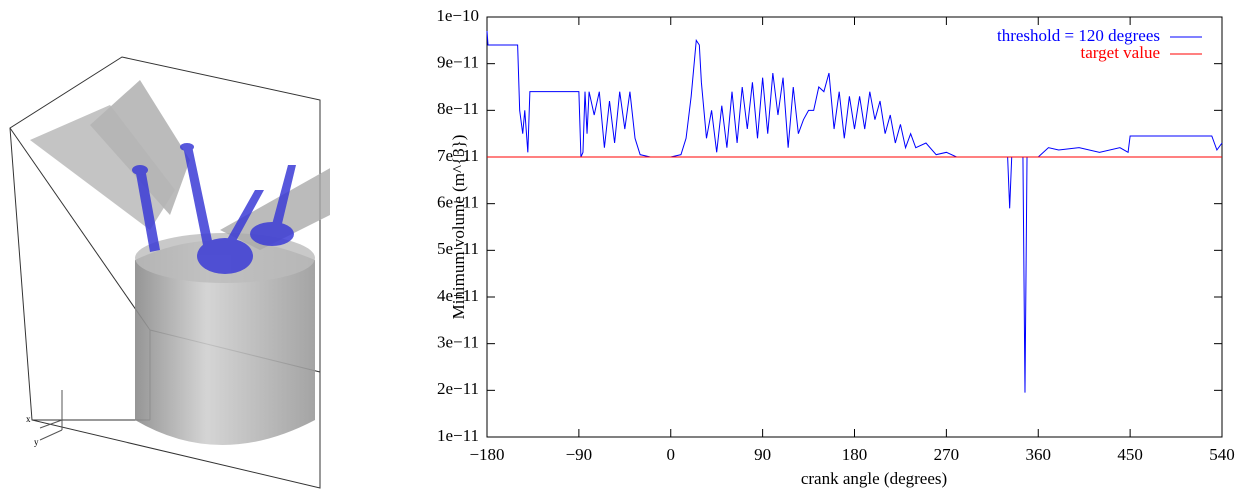 The width and height of the screenshot is (1249, 491). What do you see at coordinates (458, 155) in the screenshot?
I see `y-tick-label: 7e−11` at bounding box center [458, 155].